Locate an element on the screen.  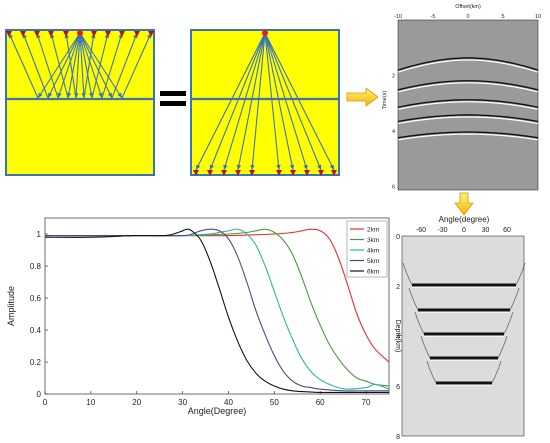
chart-xlabel: Angle(Degree) is located at coordinates (217, 411).